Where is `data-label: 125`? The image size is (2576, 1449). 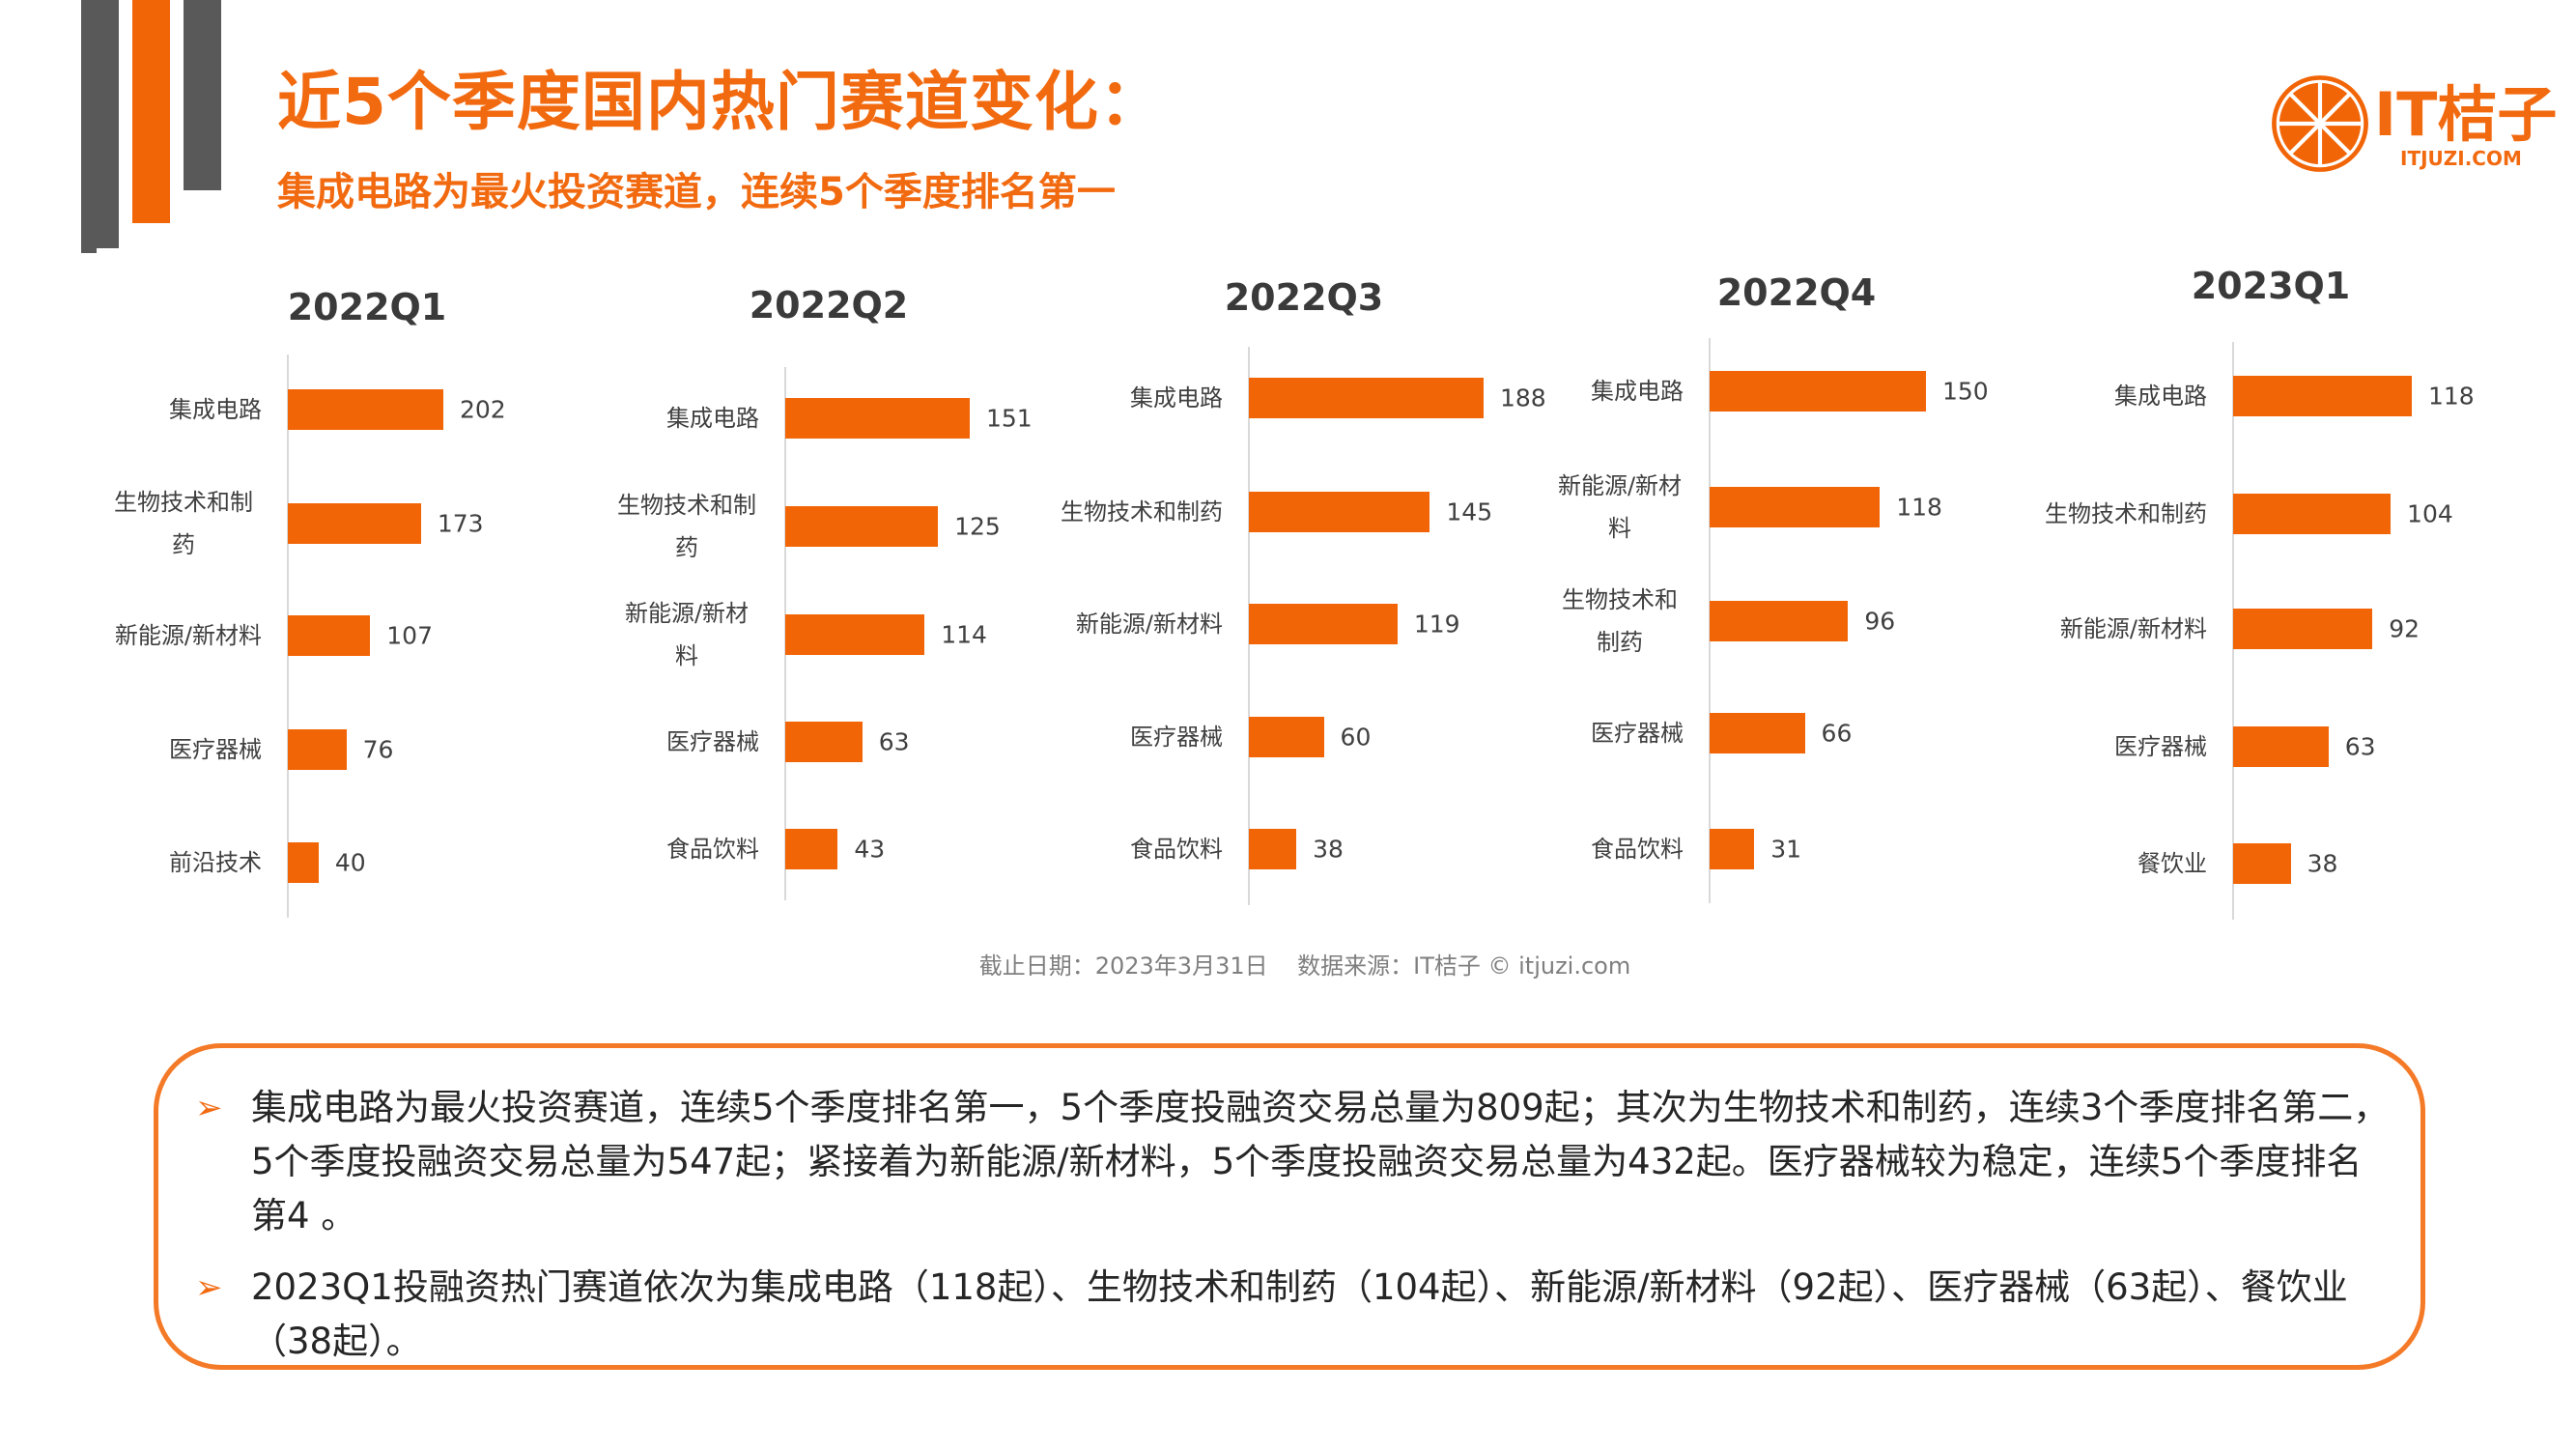 data-label: 125 is located at coordinates (977, 526).